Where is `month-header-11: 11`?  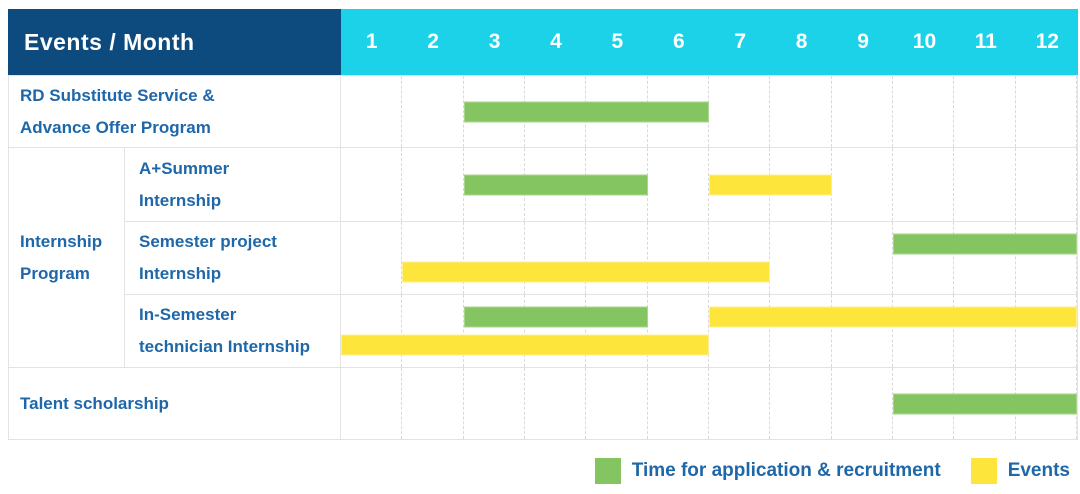 month-header-11: 11 is located at coordinates (985, 41).